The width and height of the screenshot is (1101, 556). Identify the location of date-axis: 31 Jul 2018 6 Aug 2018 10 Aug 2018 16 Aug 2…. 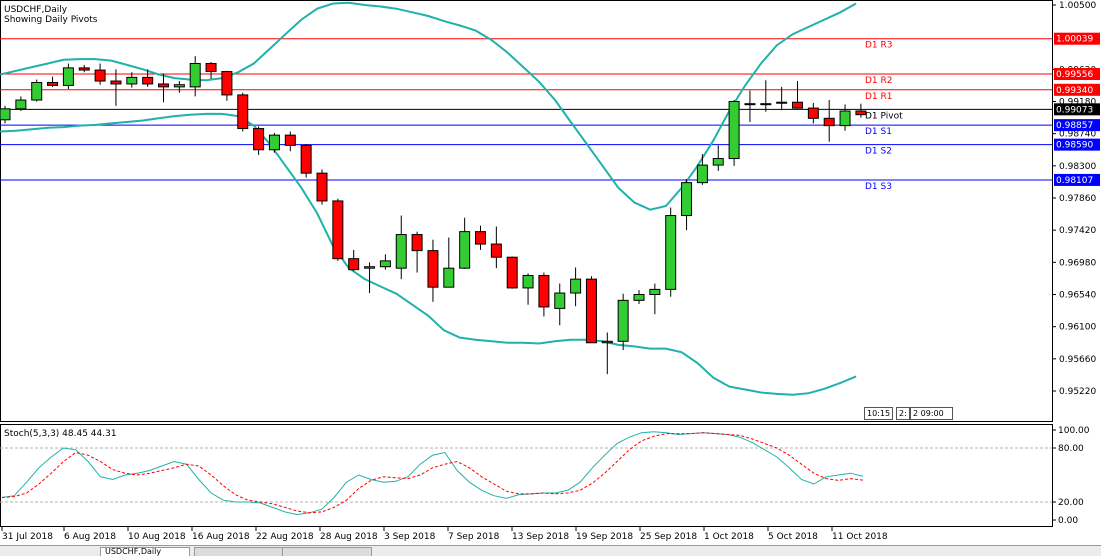
(444, 534).